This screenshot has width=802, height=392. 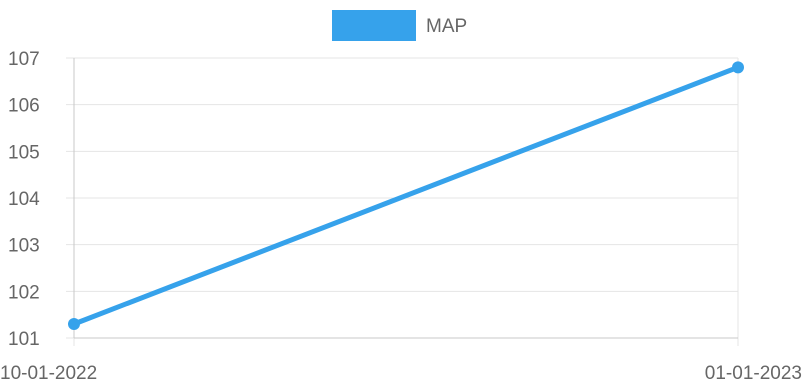 What do you see at coordinates (24, 246) in the screenshot?
I see `y-tick-label: 103` at bounding box center [24, 246].